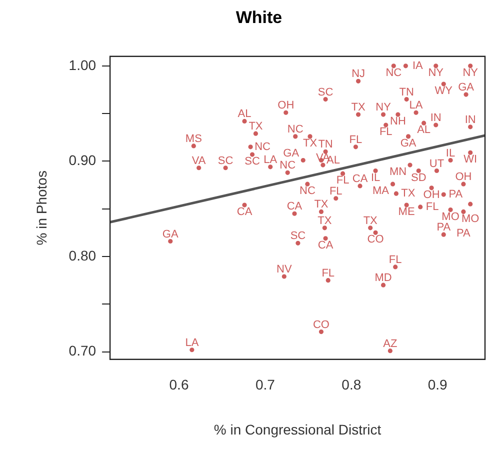 The height and width of the screenshot is (451, 490). Describe the element at coordinates (193, 138) in the screenshot. I see `data-label: MS` at that location.